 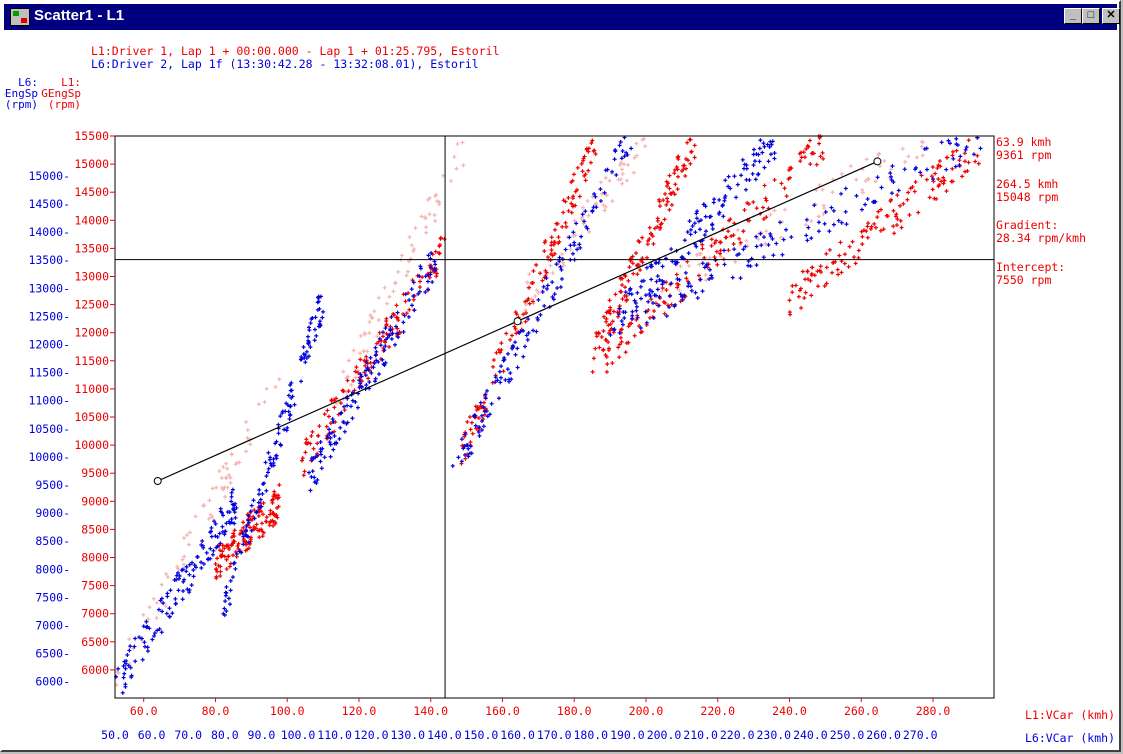 I want to click on title-bar: Scatter1 - L1 _ □ ✕, so click(x=562, y=17).